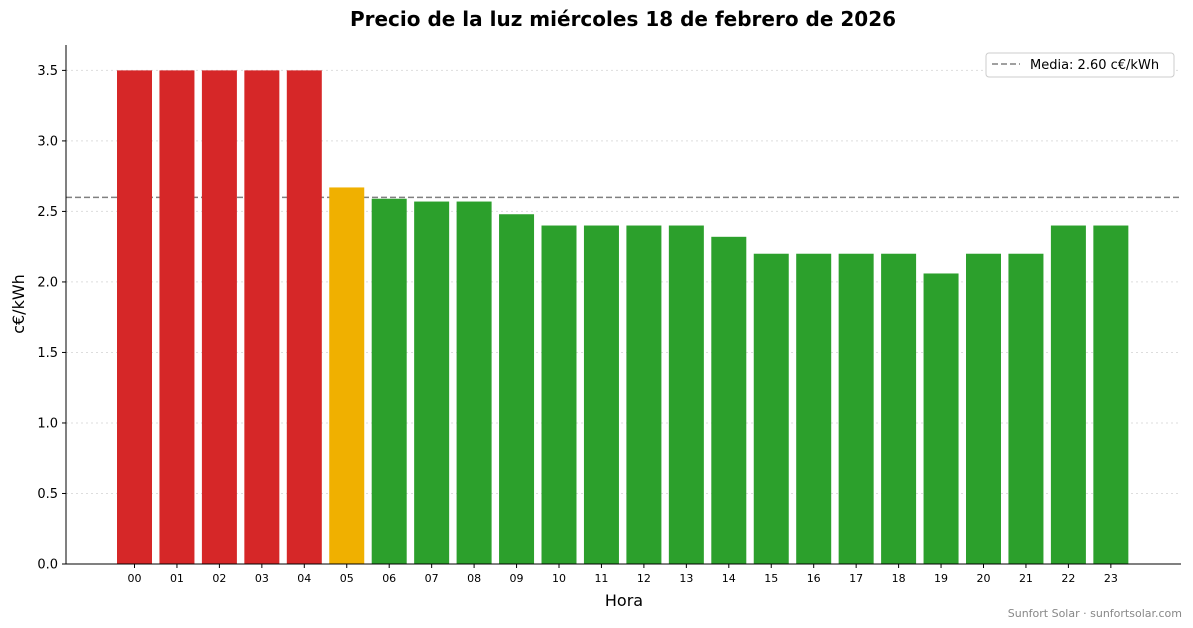 The width and height of the screenshot is (1193, 628). I want to click on y-ticks: 0.0 0.5 1.0 1.5 2.0 2.5 3.0 3.5, so click(51, 318).